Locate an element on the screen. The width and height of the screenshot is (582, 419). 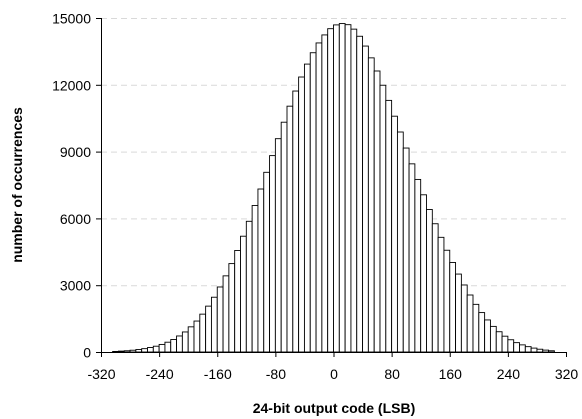
x-tick-label: -240 is located at coordinates (160, 374).